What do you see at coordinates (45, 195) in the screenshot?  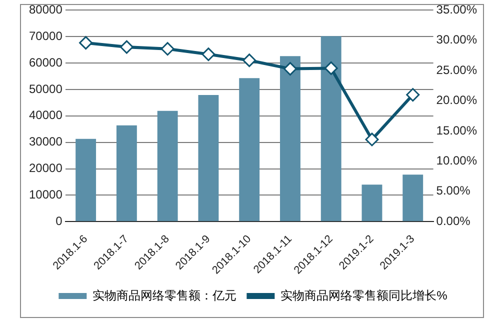 I see `y-tick-label: 10000` at bounding box center [45, 195].